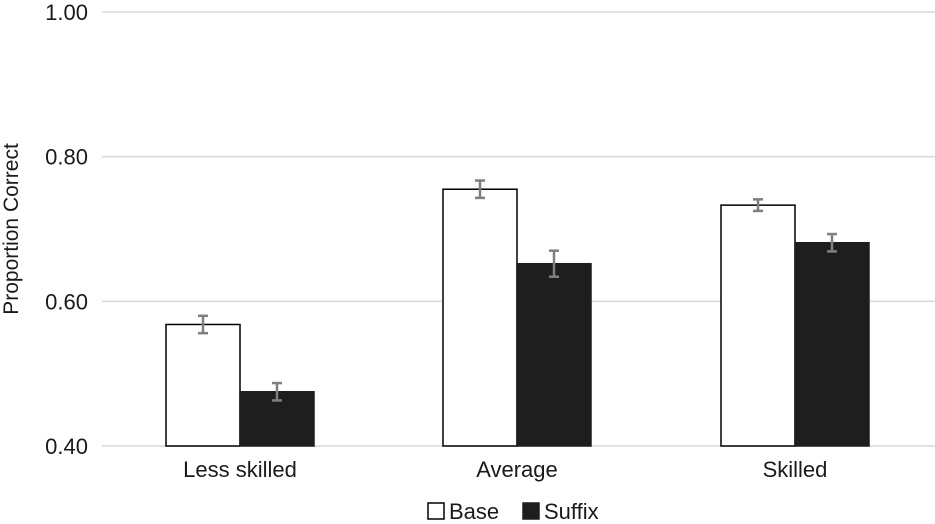 The height and width of the screenshot is (524, 935). I want to click on legend-swatch-base, so click(436, 511).